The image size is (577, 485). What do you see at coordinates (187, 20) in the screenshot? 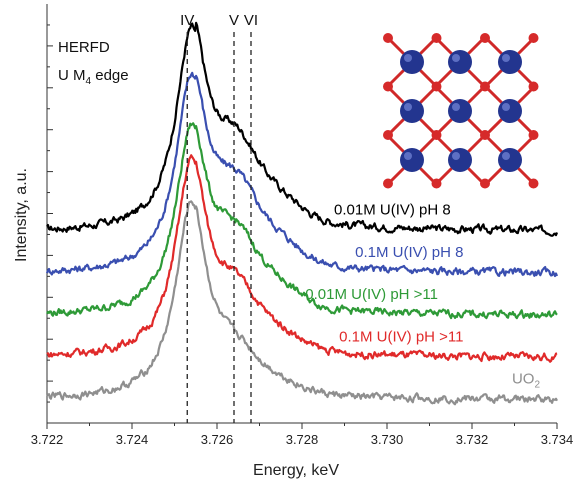
I see `reference-line-label: IV` at bounding box center [187, 20].